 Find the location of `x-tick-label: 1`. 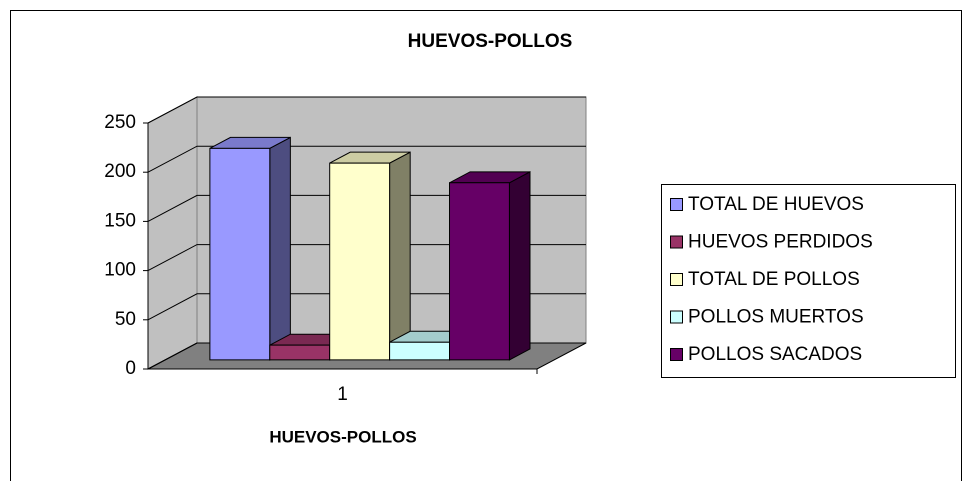

x-tick-label: 1 is located at coordinates (342, 394).